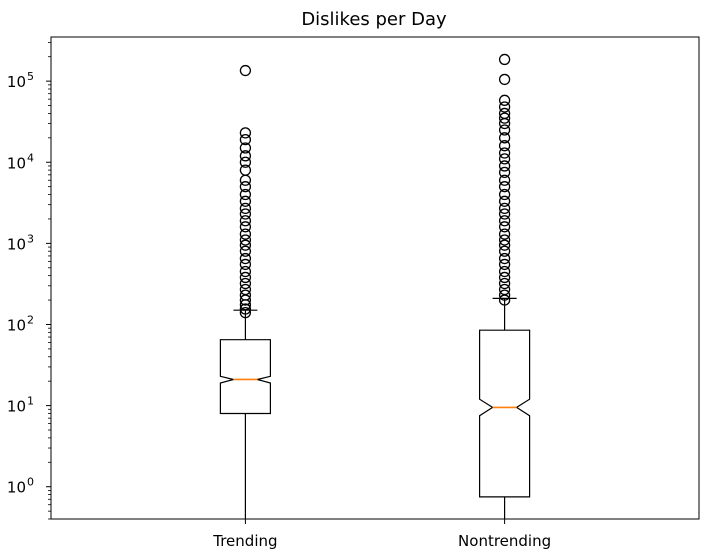 This screenshot has width=707, height=559. Describe the element at coordinates (30, 238) in the screenshot. I see `y-tick-exponent: 3` at that location.